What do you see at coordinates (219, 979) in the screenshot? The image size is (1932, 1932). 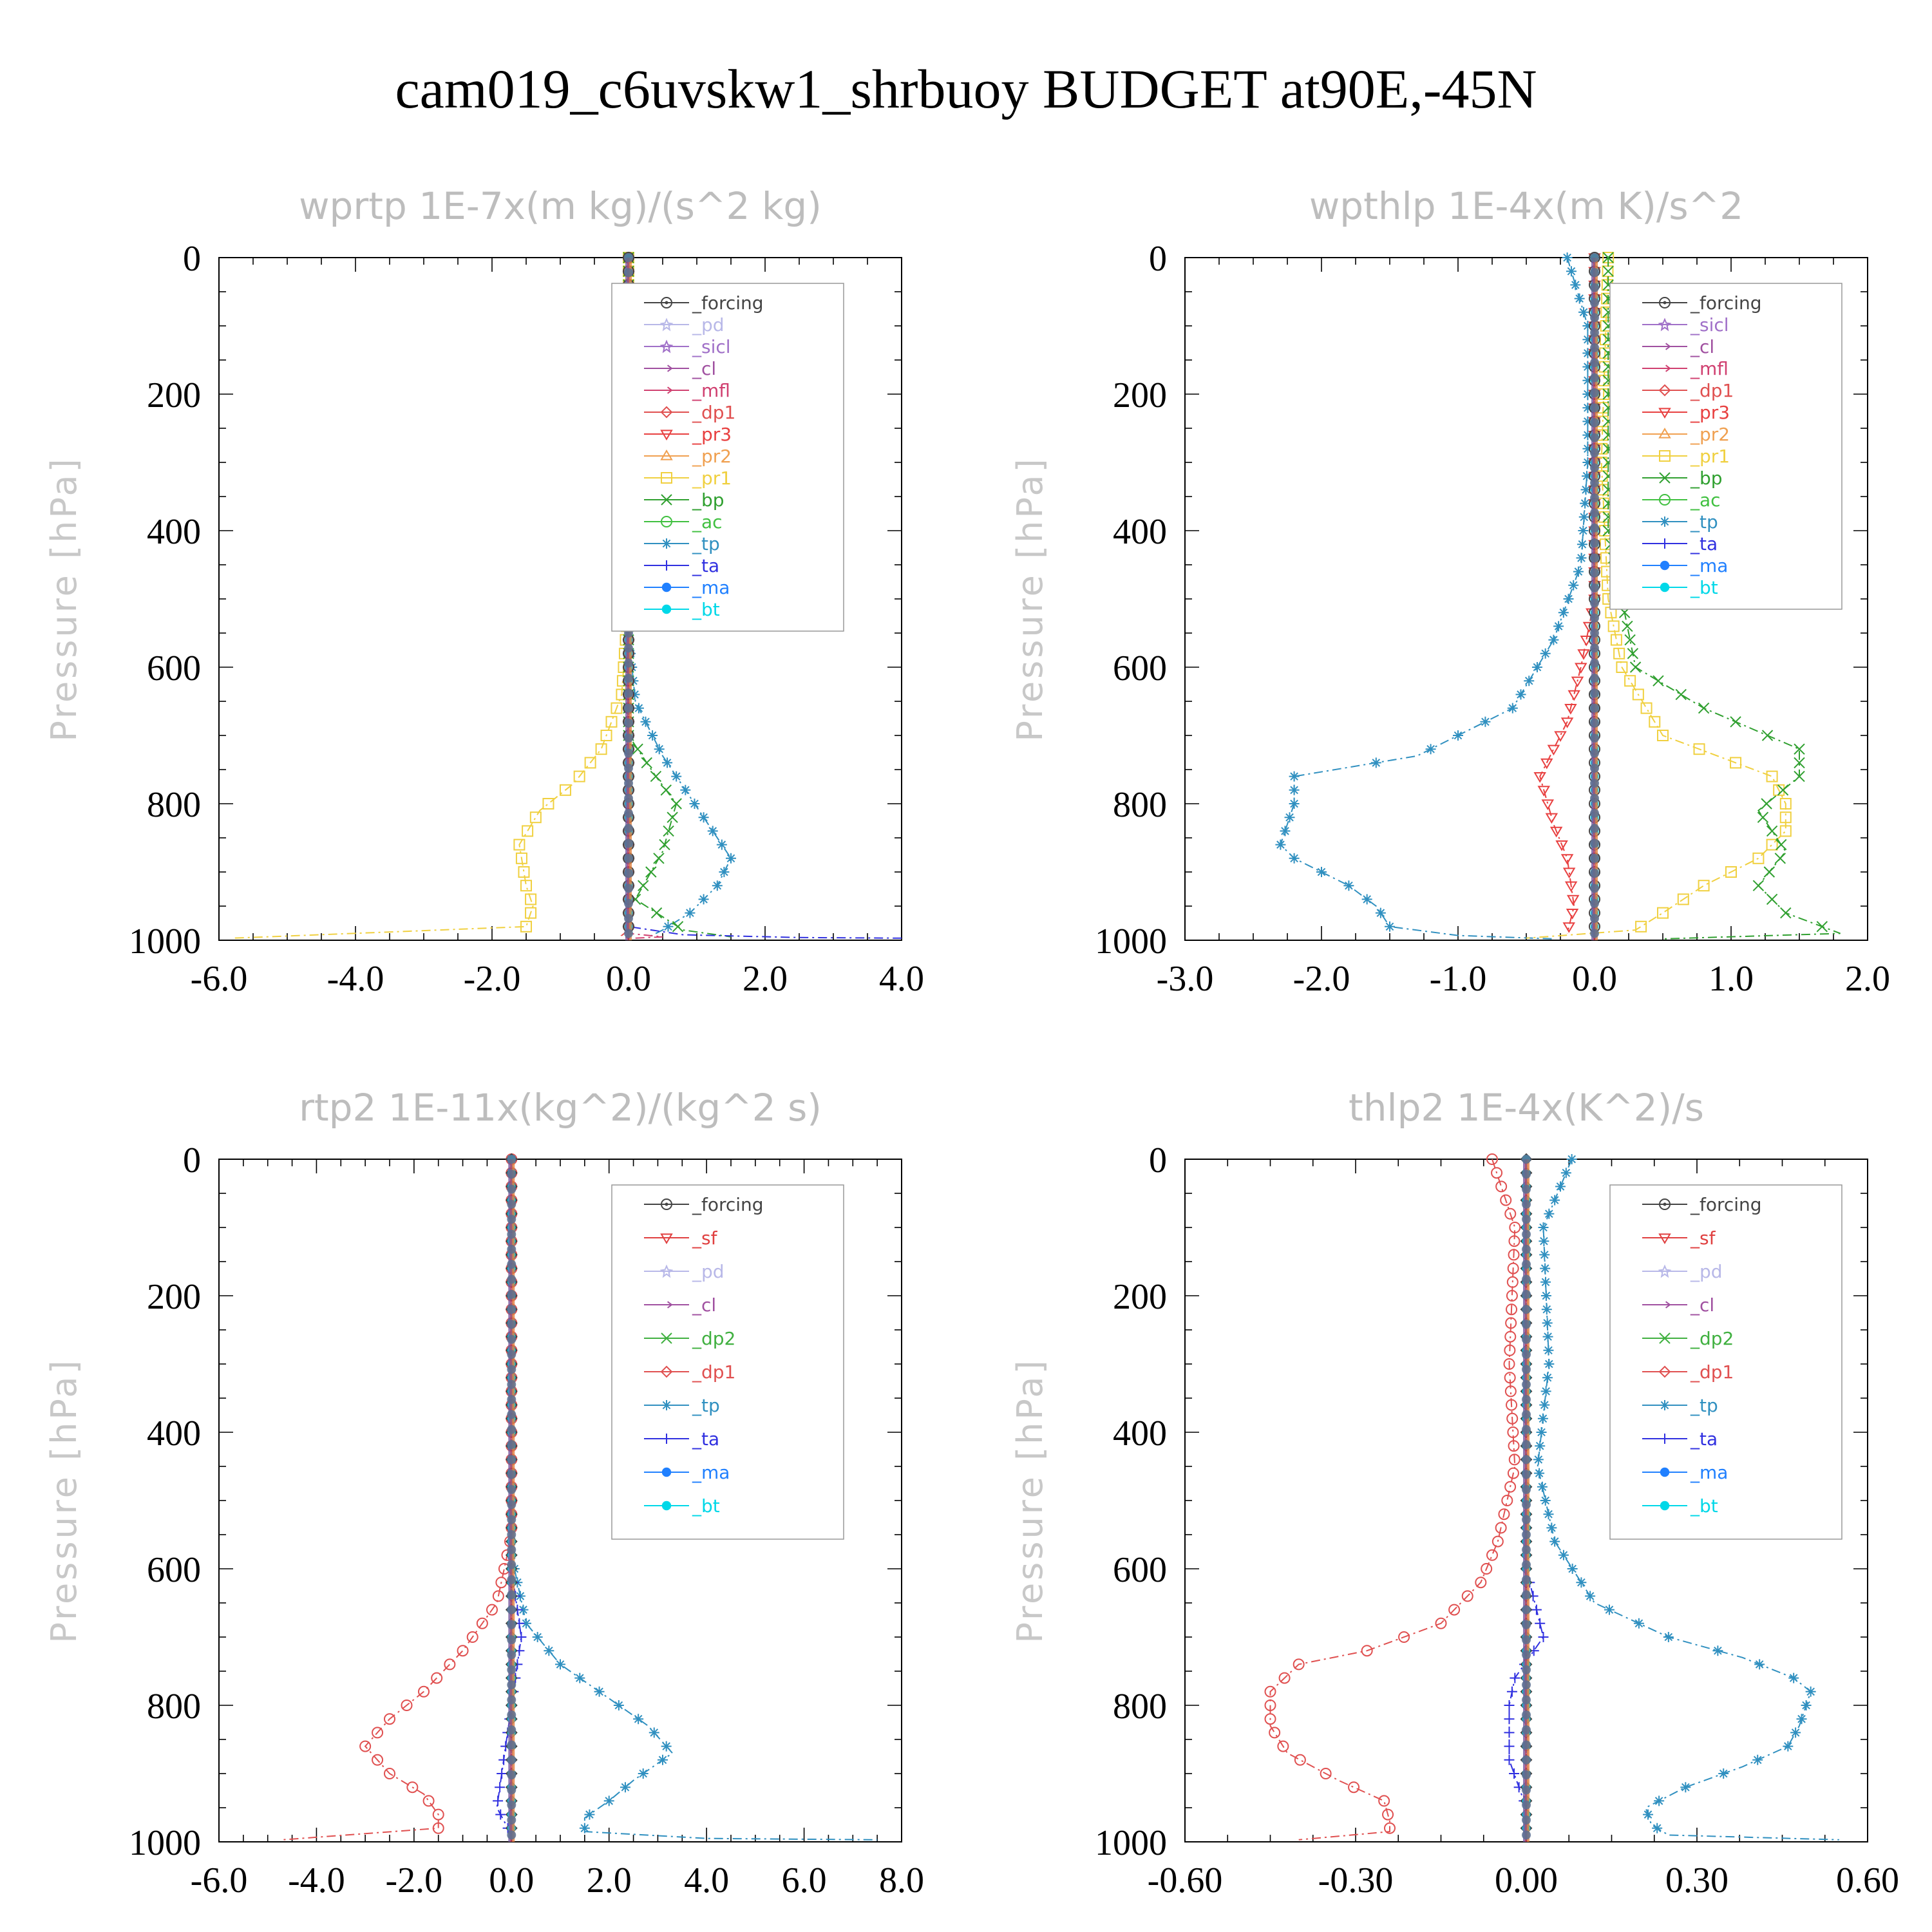 I see `x-tick-label: -6.0` at bounding box center [219, 979].